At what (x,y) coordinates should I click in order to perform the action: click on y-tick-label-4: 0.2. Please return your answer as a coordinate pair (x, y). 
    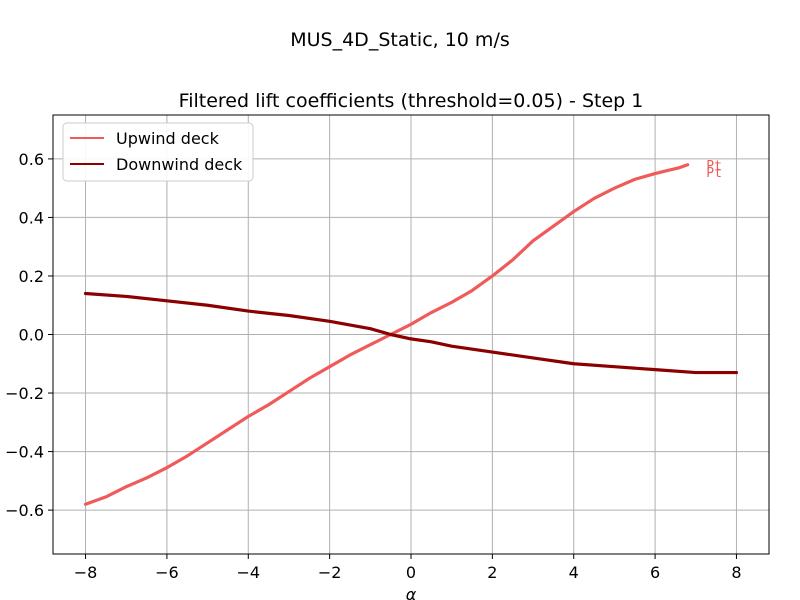
    Looking at the image, I should click on (31, 276).